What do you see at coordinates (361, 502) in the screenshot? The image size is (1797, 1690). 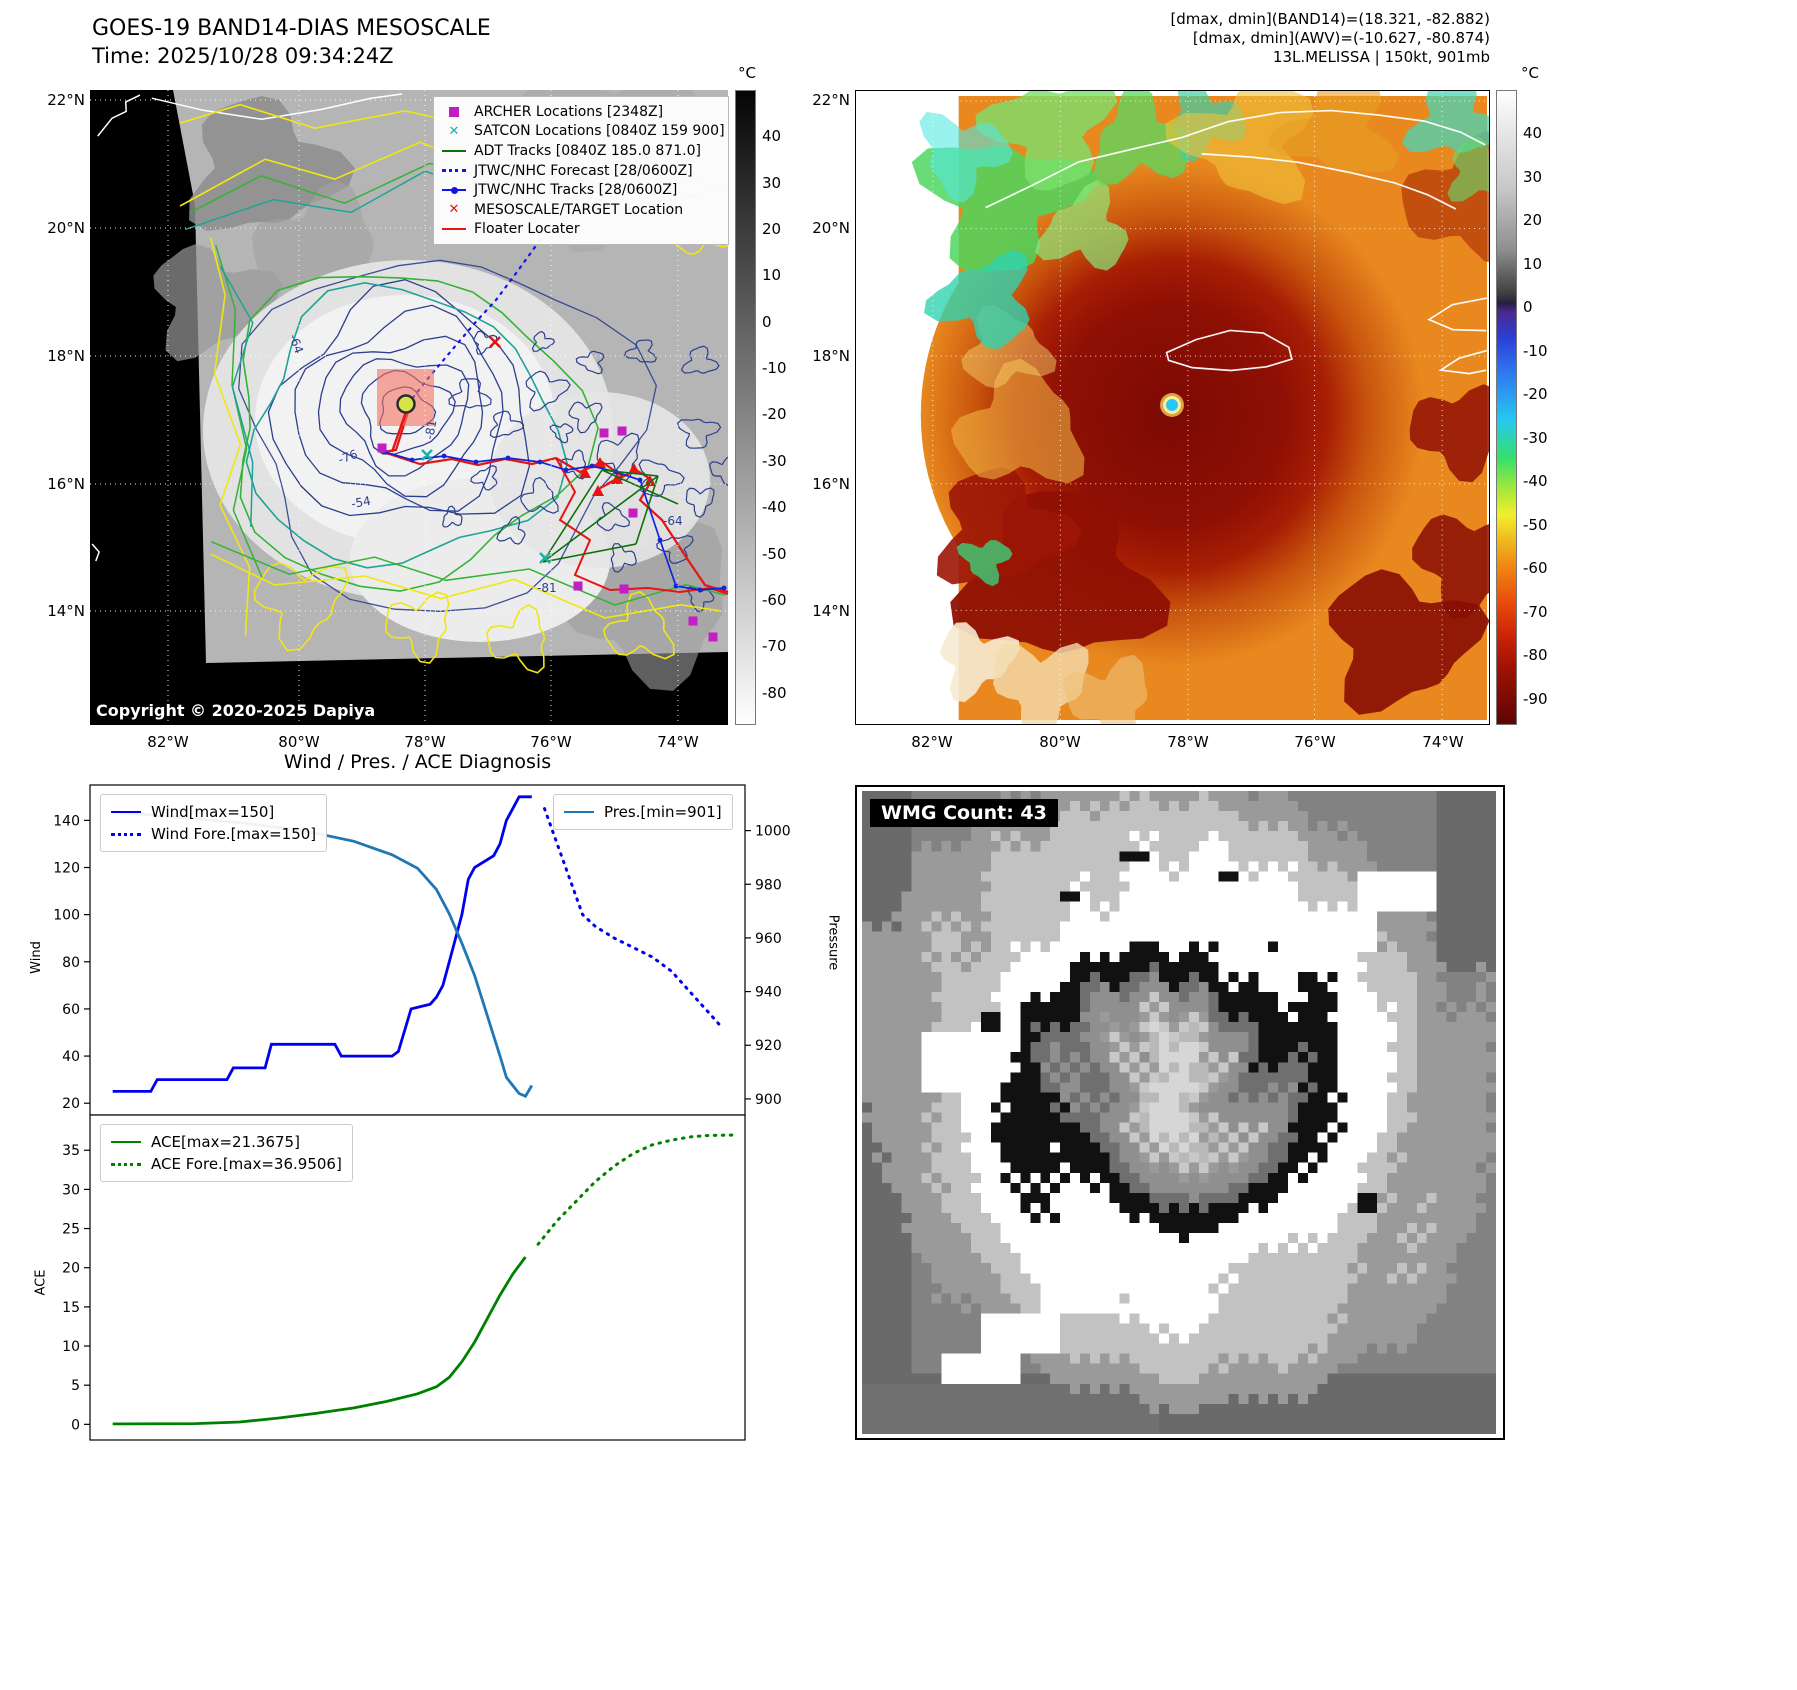 I see `contour-label: -54` at bounding box center [361, 502].